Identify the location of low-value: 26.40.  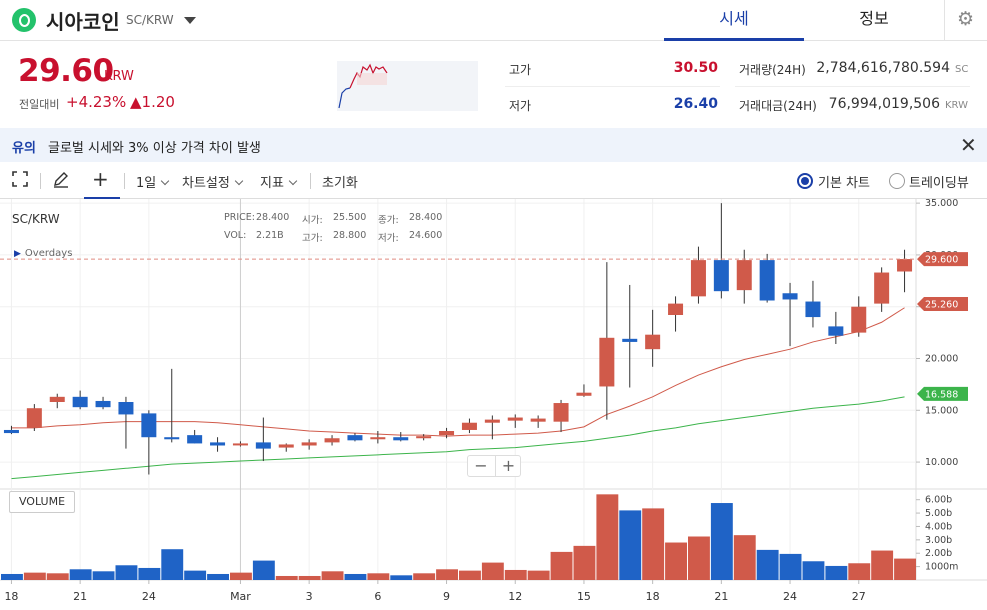
(695, 104).